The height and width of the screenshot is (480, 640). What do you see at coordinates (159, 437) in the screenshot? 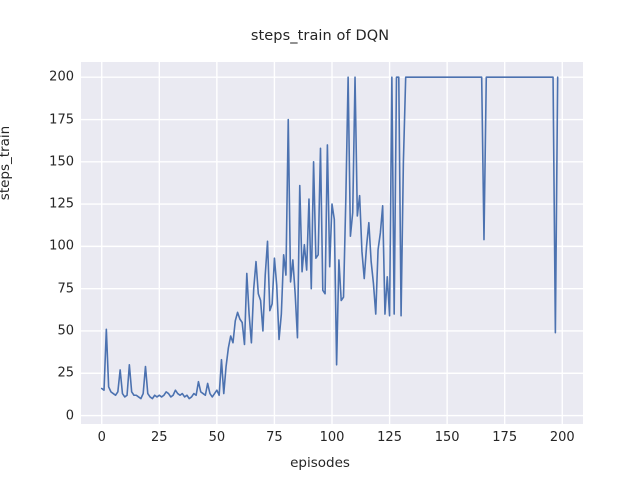
I see `x-tick-label: 25` at bounding box center [159, 437].